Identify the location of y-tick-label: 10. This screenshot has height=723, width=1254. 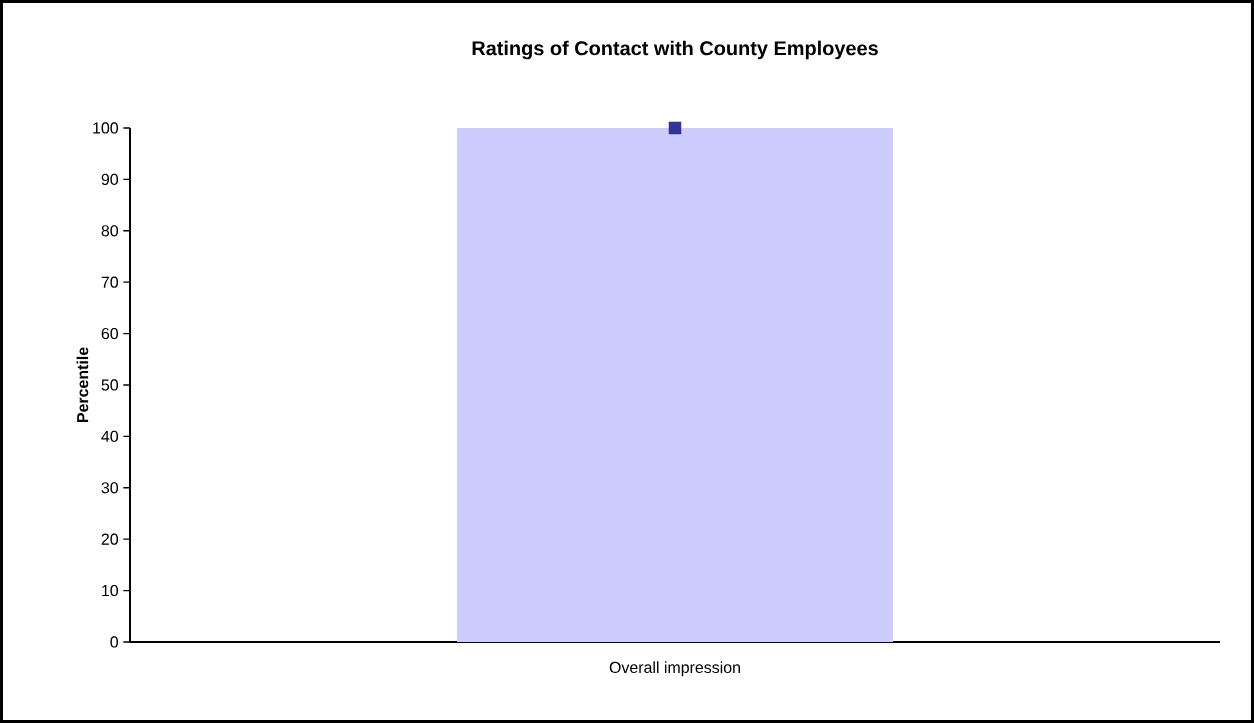
(110, 590).